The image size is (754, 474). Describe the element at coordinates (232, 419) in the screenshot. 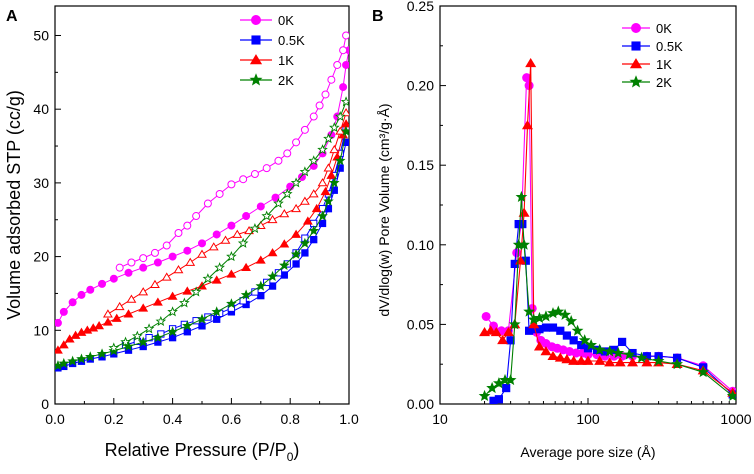

I see `panel-a-xtick-label: 0.6` at that location.